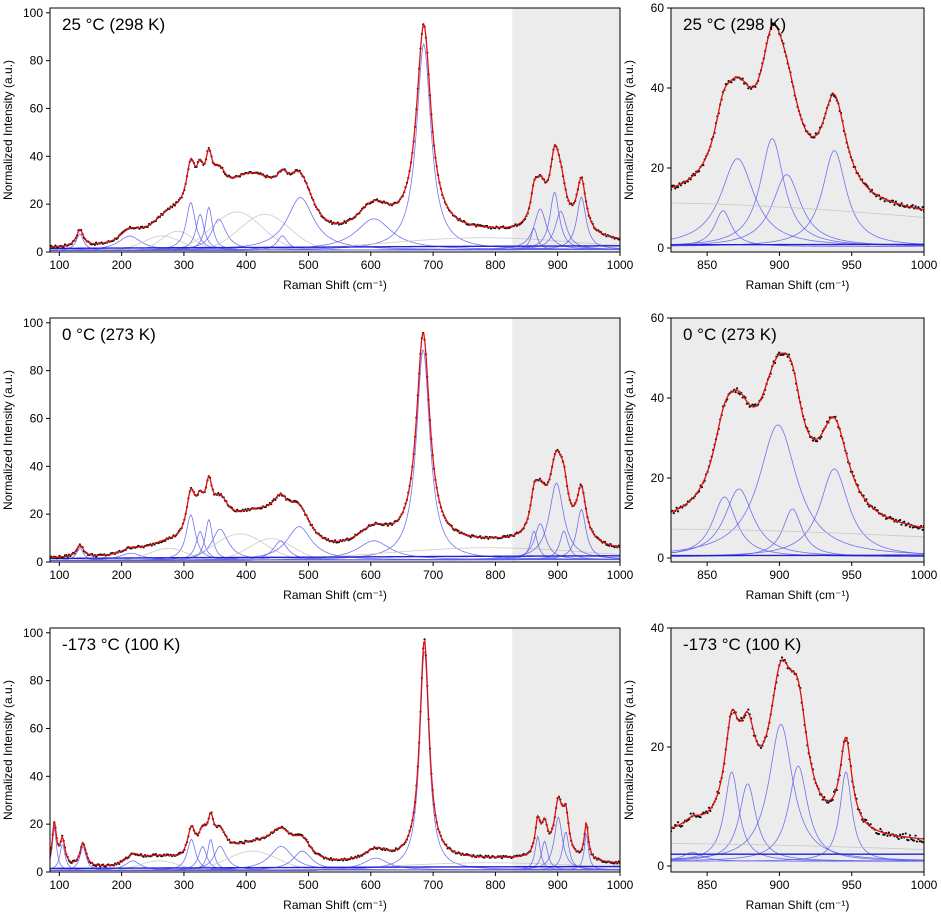  Describe the element at coordinates (433, 885) in the screenshot. I see `x-tick-label: 700` at that location.